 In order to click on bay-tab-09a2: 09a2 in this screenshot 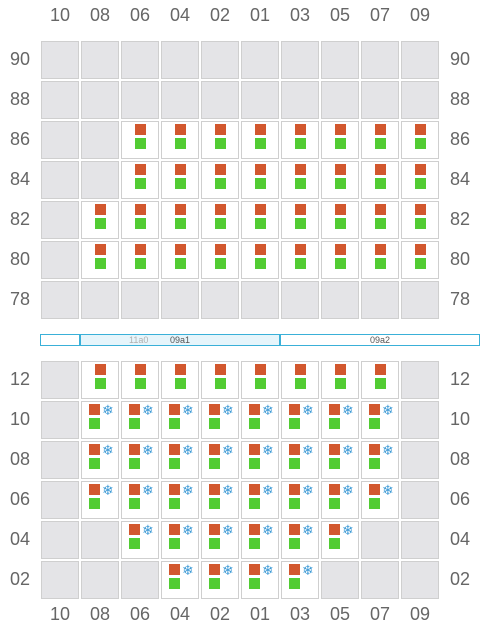, I will do `click(380, 340)`.